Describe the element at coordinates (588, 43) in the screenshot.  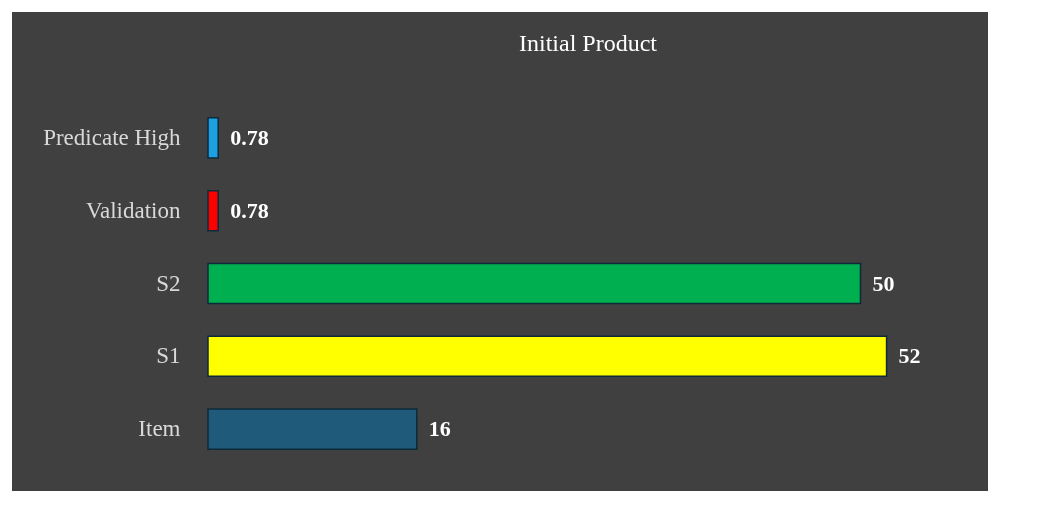
I see `chart-title: Initial Product` at that location.